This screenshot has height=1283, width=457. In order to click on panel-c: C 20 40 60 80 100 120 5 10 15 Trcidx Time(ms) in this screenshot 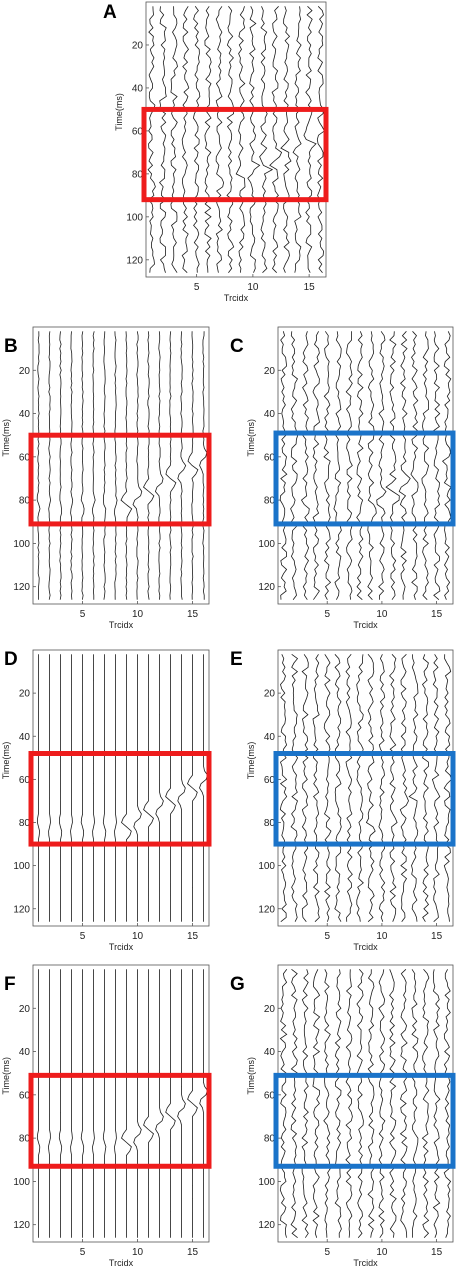, I will do `click(343, 478)`.